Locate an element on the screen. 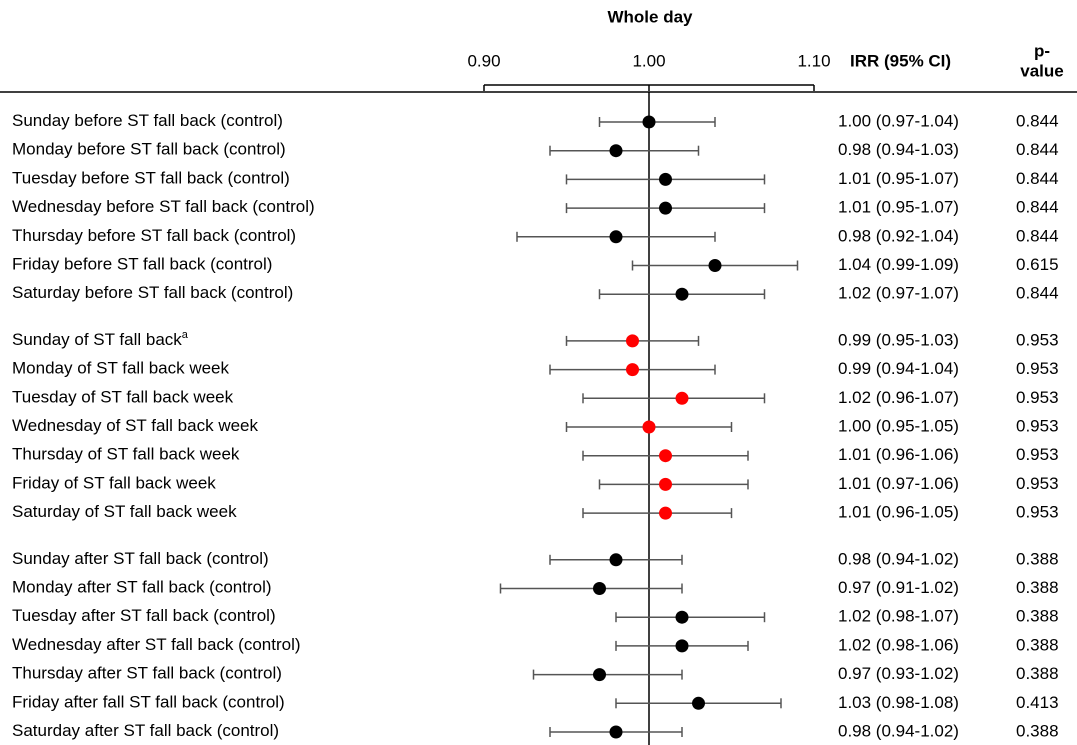 The width and height of the screenshot is (1077, 745). irr-ci-label: 0.97 (0.93-1.02) is located at coordinates (898, 673).